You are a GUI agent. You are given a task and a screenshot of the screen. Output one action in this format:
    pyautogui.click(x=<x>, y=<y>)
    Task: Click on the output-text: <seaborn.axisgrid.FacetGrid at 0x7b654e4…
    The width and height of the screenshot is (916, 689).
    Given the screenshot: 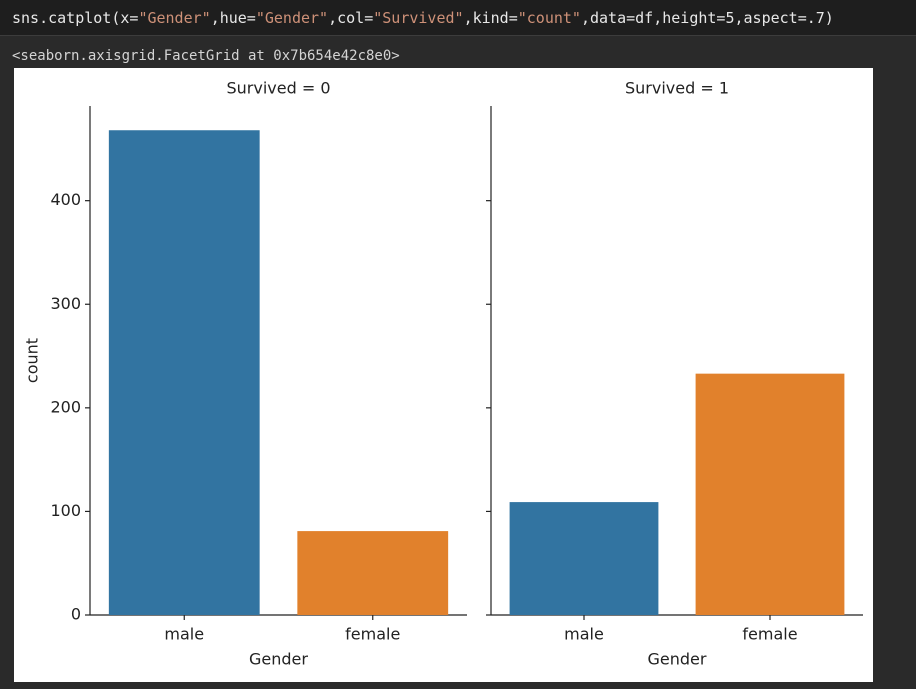 What is the action you would take?
    pyautogui.click(x=206, y=56)
    